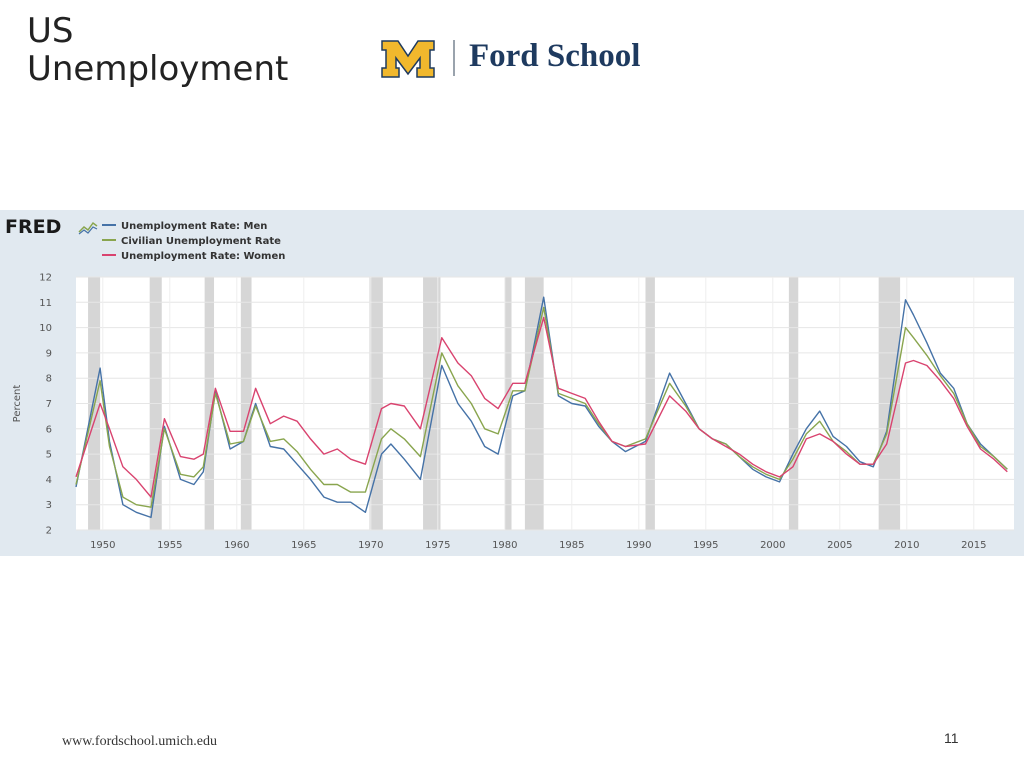 This screenshot has width=1024, height=768. Describe the element at coordinates (236, 545) in the screenshot. I see `x-tick-label: 1960` at that location.